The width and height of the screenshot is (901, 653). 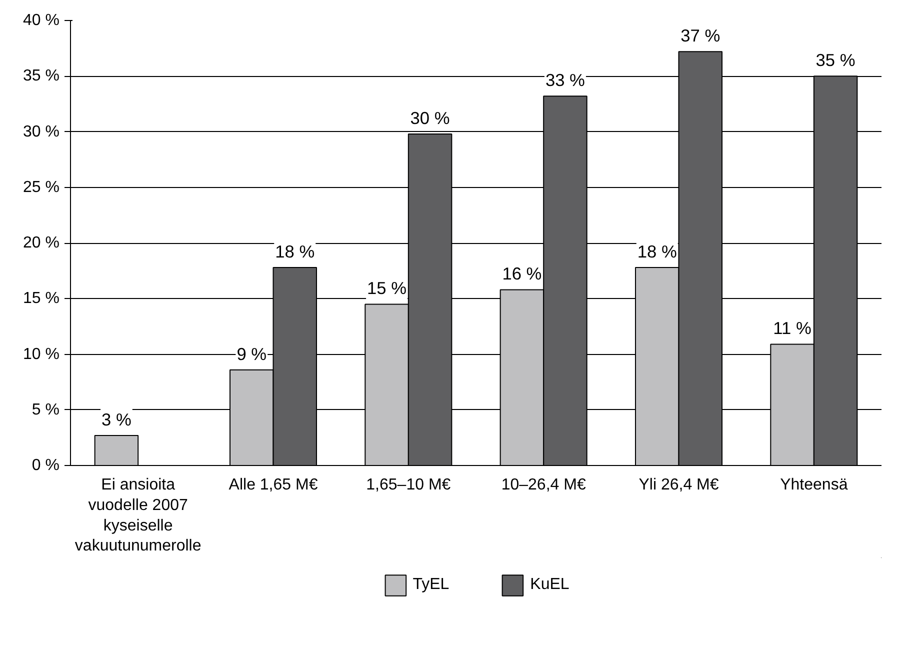 What do you see at coordinates (700, 36) in the screenshot?
I see `data-label: 37 %` at bounding box center [700, 36].